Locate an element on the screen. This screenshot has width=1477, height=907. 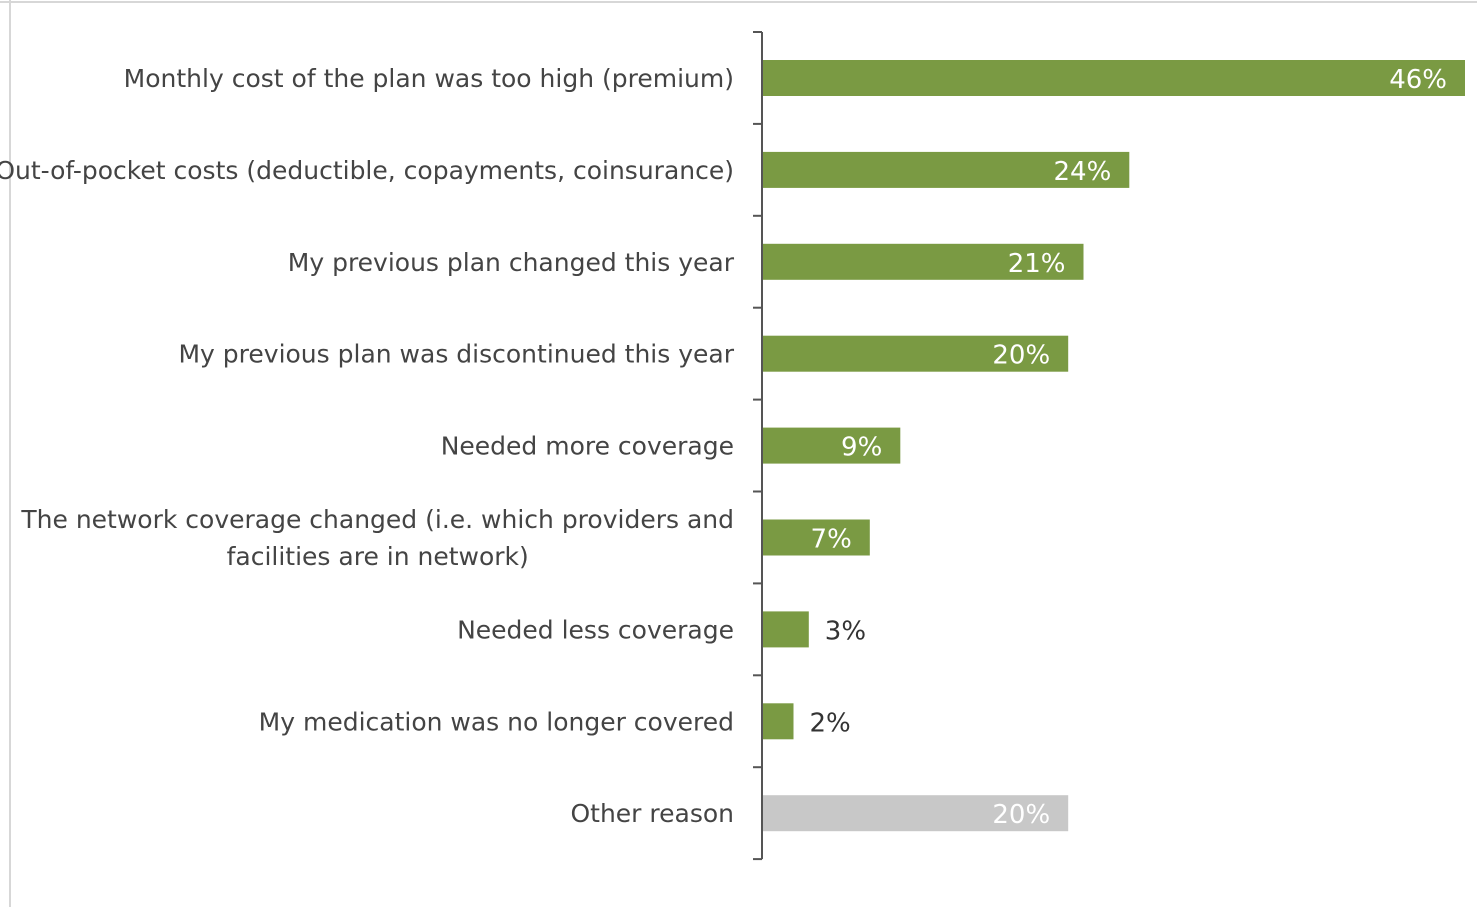
value-label: 3% is located at coordinates (845, 631).